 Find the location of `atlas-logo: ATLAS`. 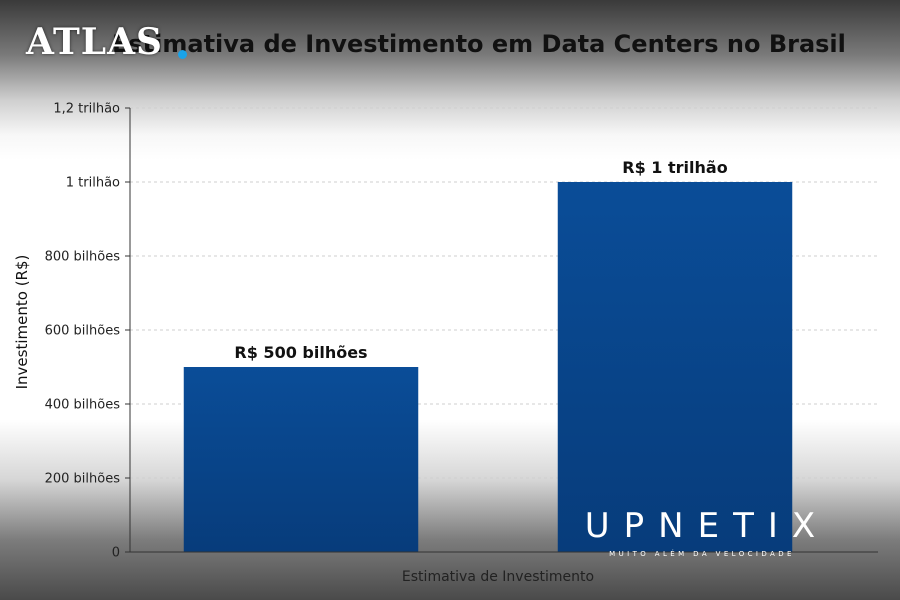

atlas-logo: ATLAS is located at coordinates (94, 42).